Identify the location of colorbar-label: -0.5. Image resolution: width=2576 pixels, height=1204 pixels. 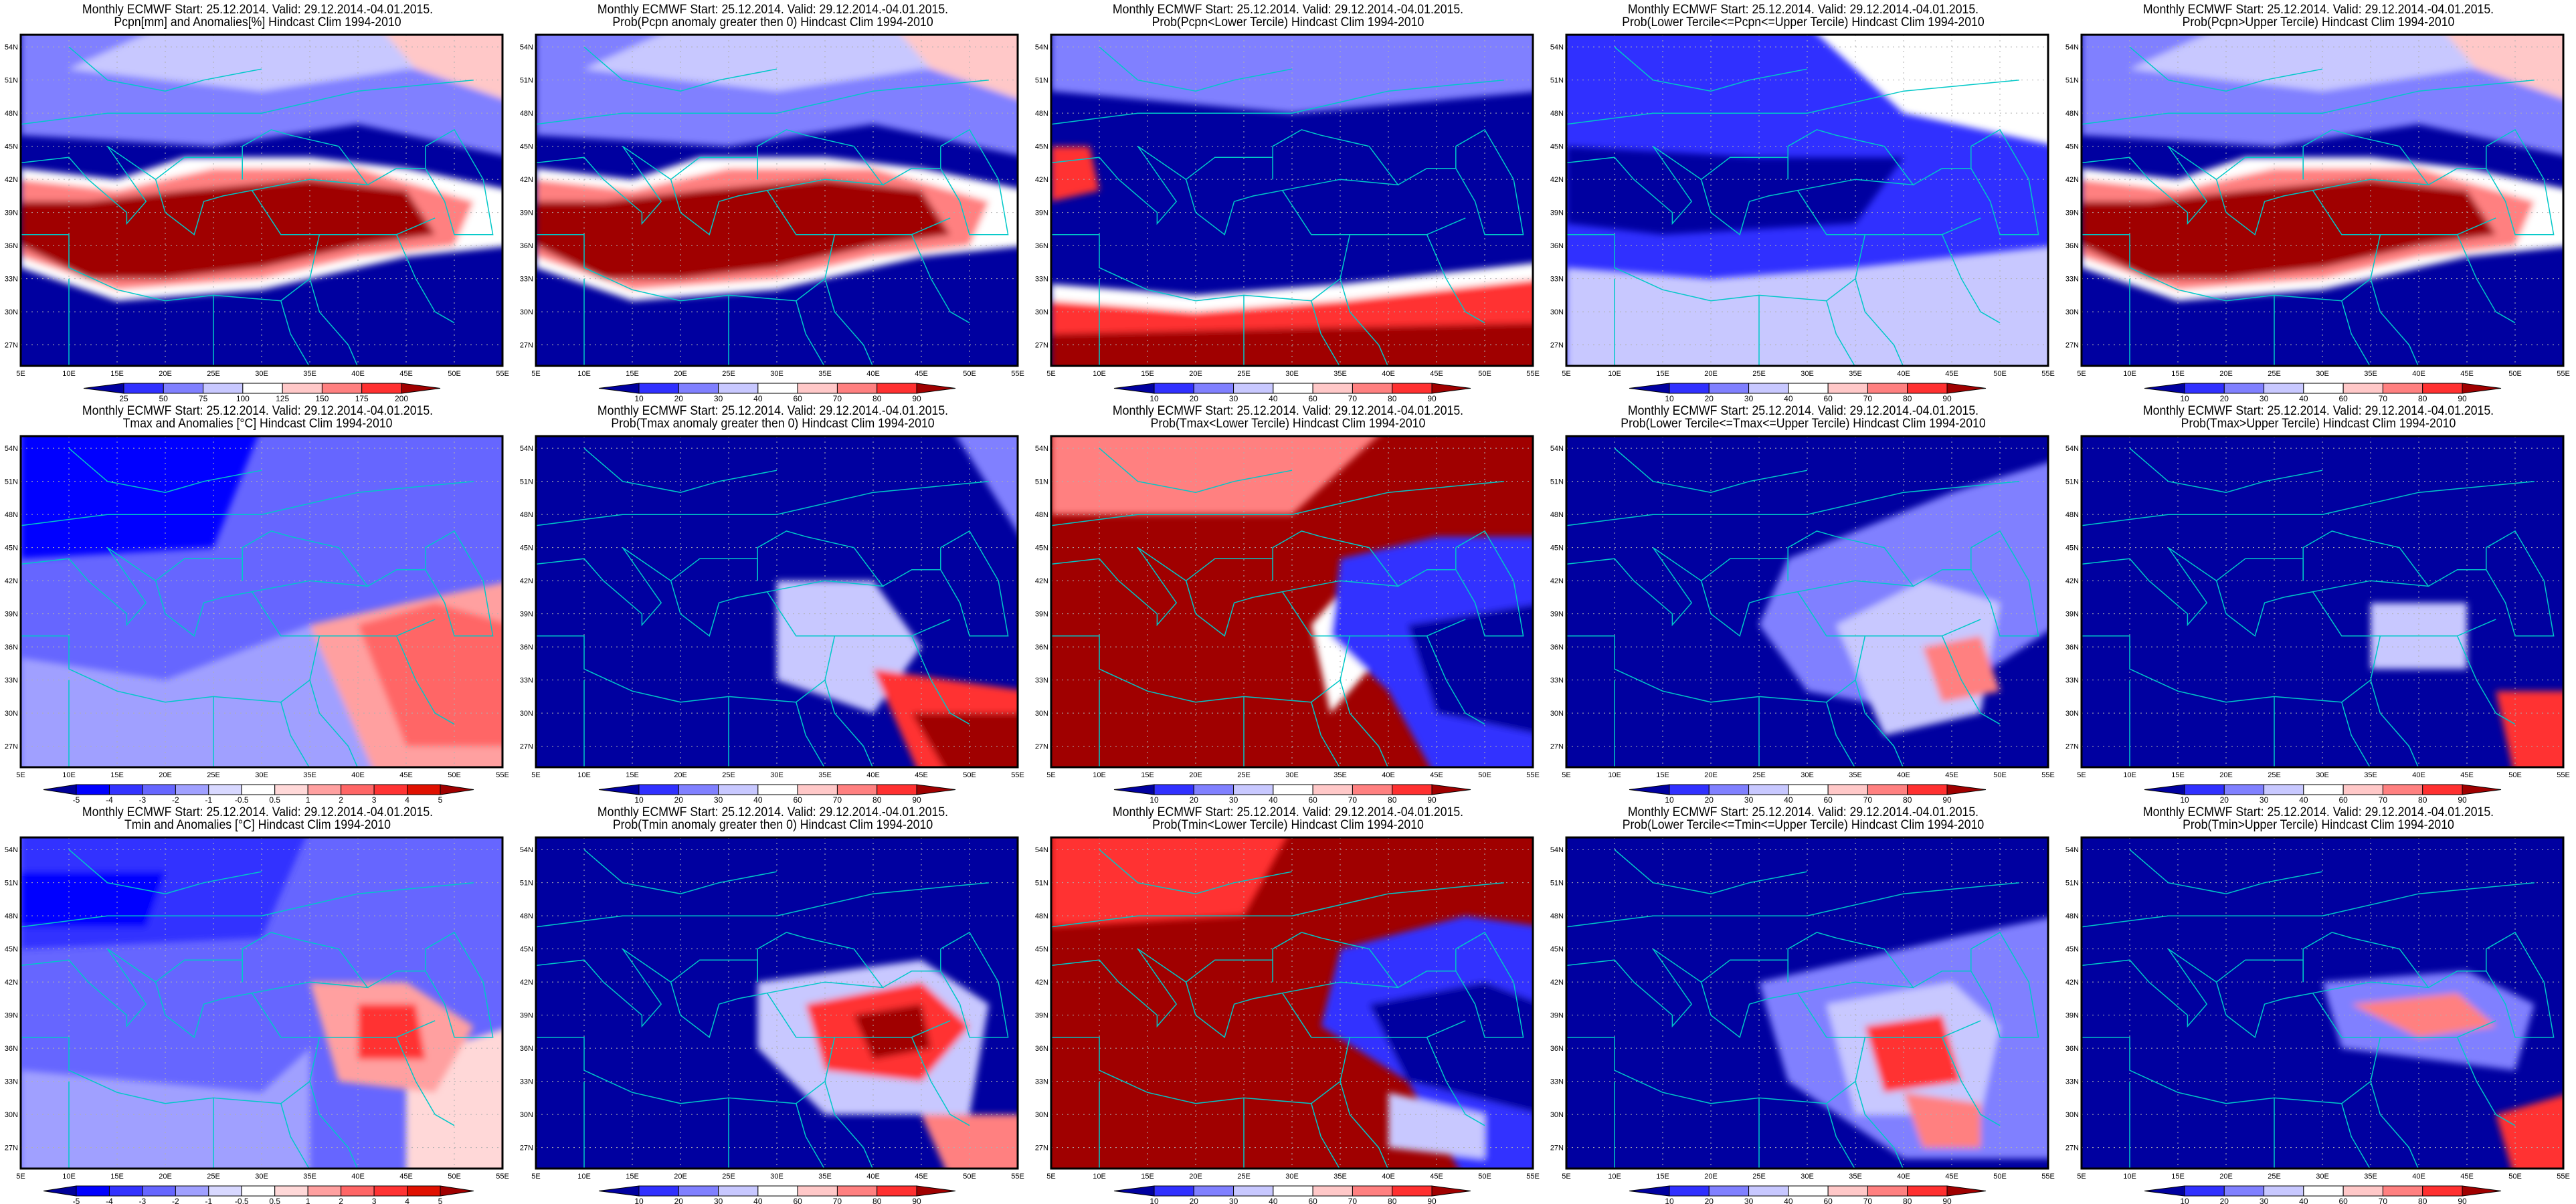
(242, 799).